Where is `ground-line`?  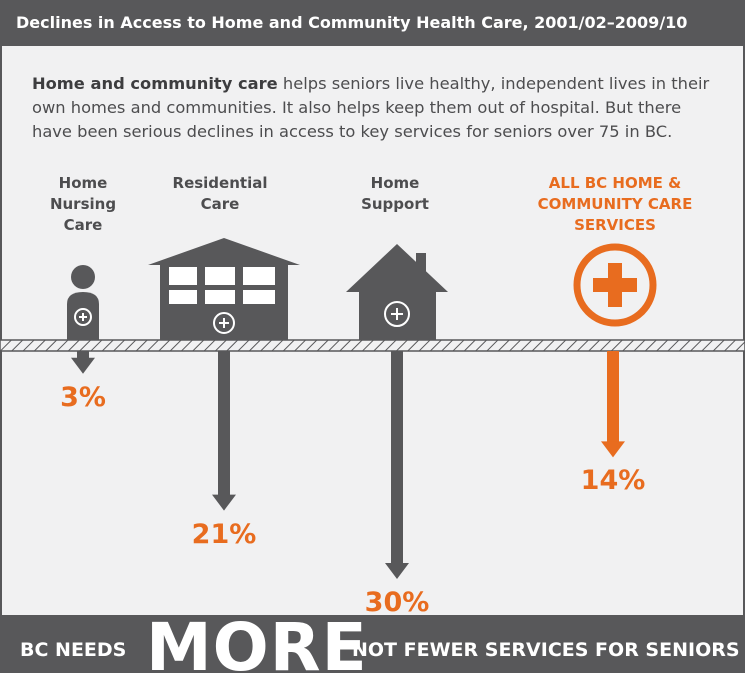 ground-line is located at coordinates (372, 345).